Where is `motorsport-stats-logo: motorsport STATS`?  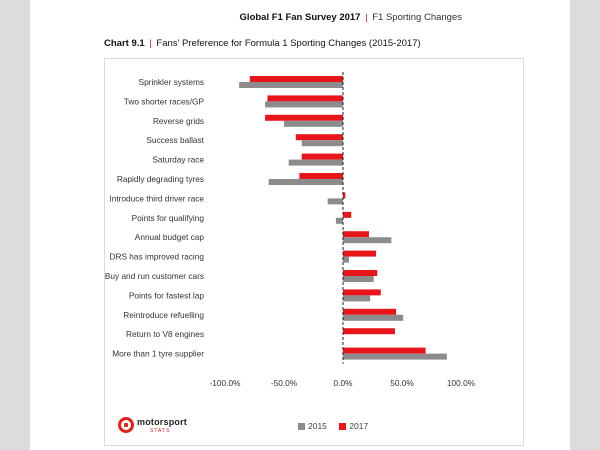
motorsport-stats-logo: motorsport STATS is located at coordinates (158, 428).